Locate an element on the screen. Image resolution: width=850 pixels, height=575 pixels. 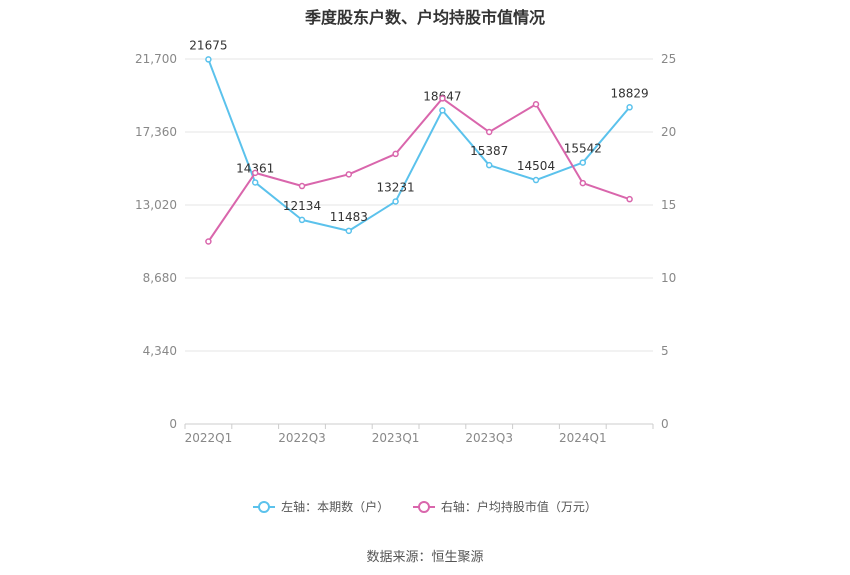
y-right-tick-label: 5 is located at coordinates (665, 351).